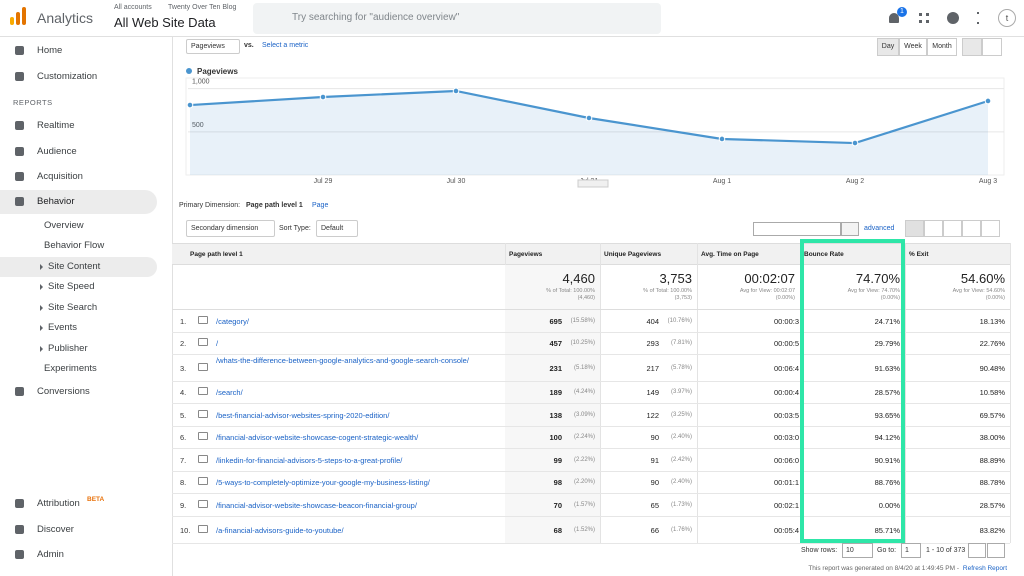 The width and height of the screenshot is (1024, 576). What do you see at coordinates (1007, 18) in the screenshot?
I see `avatar: t` at bounding box center [1007, 18].